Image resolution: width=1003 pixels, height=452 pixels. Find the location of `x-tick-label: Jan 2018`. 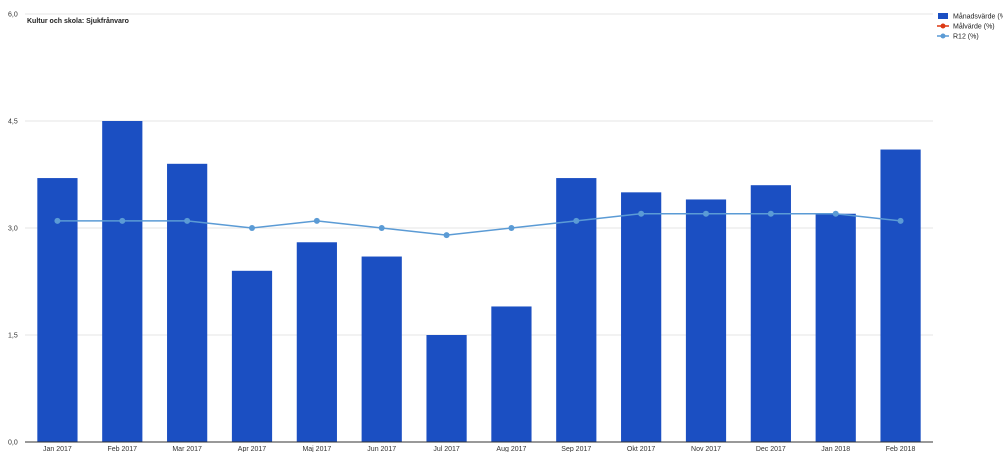

x-tick-label: Jan 2018 is located at coordinates (835, 449).